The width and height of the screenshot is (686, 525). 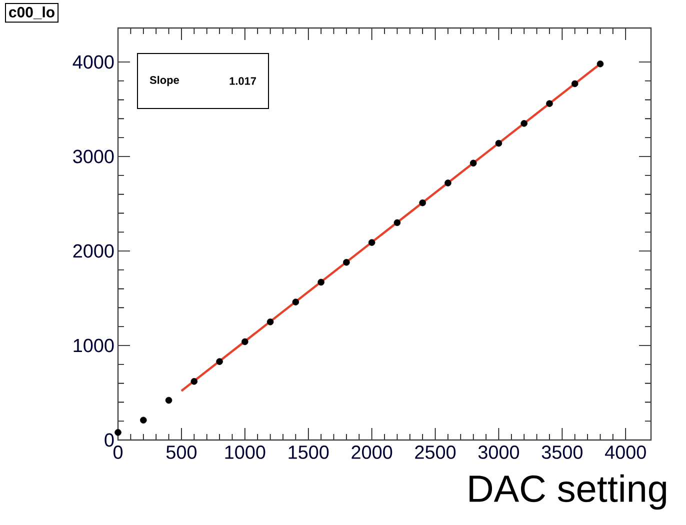 I want to click on chart-title: c00_lo, so click(x=31, y=13).